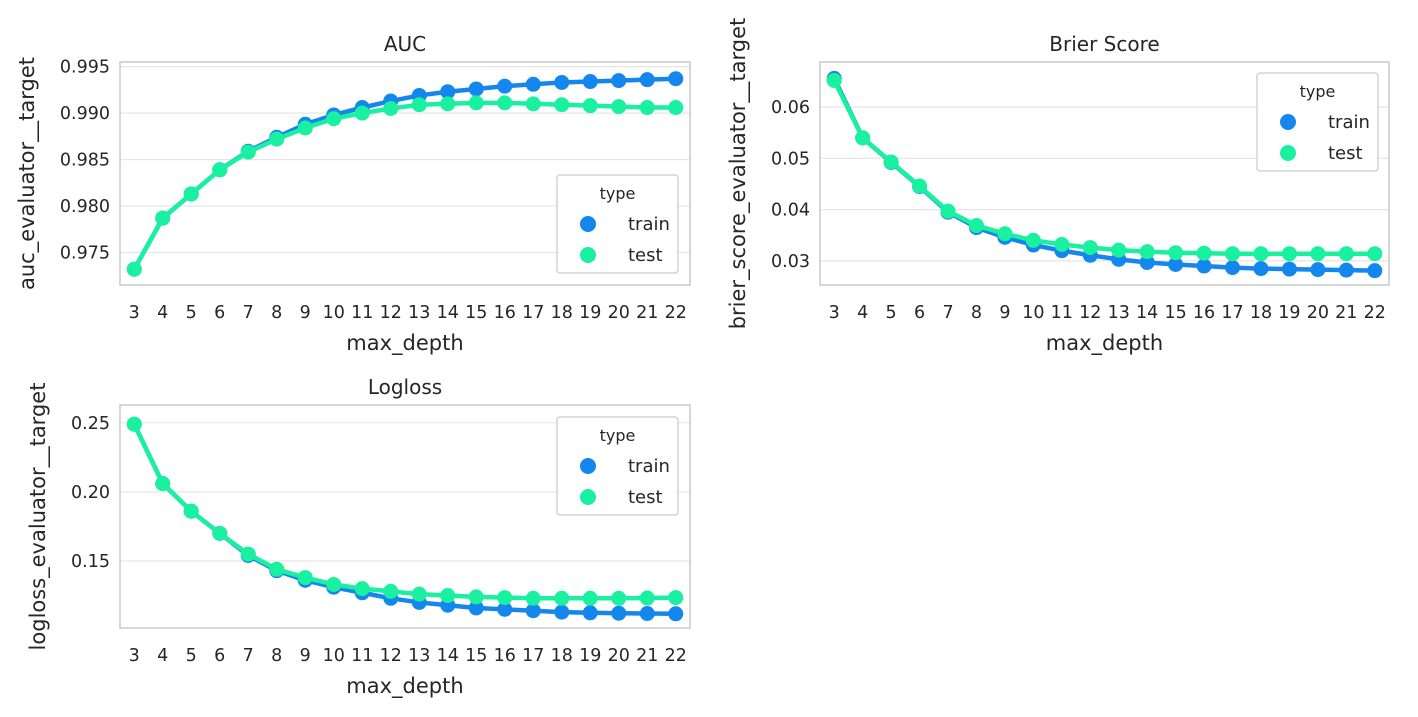 This screenshot has width=1418, height=717. Describe the element at coordinates (588, 224) in the screenshot. I see `legend-marker-train` at that location.